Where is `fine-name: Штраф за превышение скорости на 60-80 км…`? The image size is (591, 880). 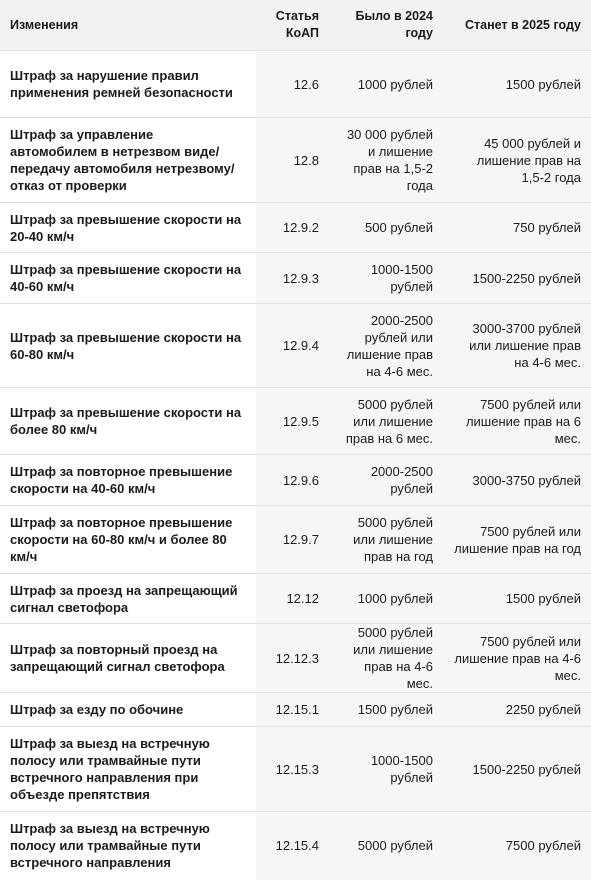
fine-name: Штраф за превышение скорости на 60-80 км… is located at coordinates (128, 345).